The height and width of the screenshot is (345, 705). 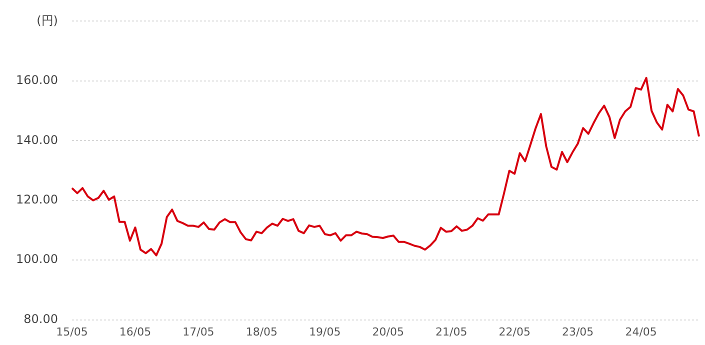 I want to click on y-tick-label: (円), so click(x=47, y=20).